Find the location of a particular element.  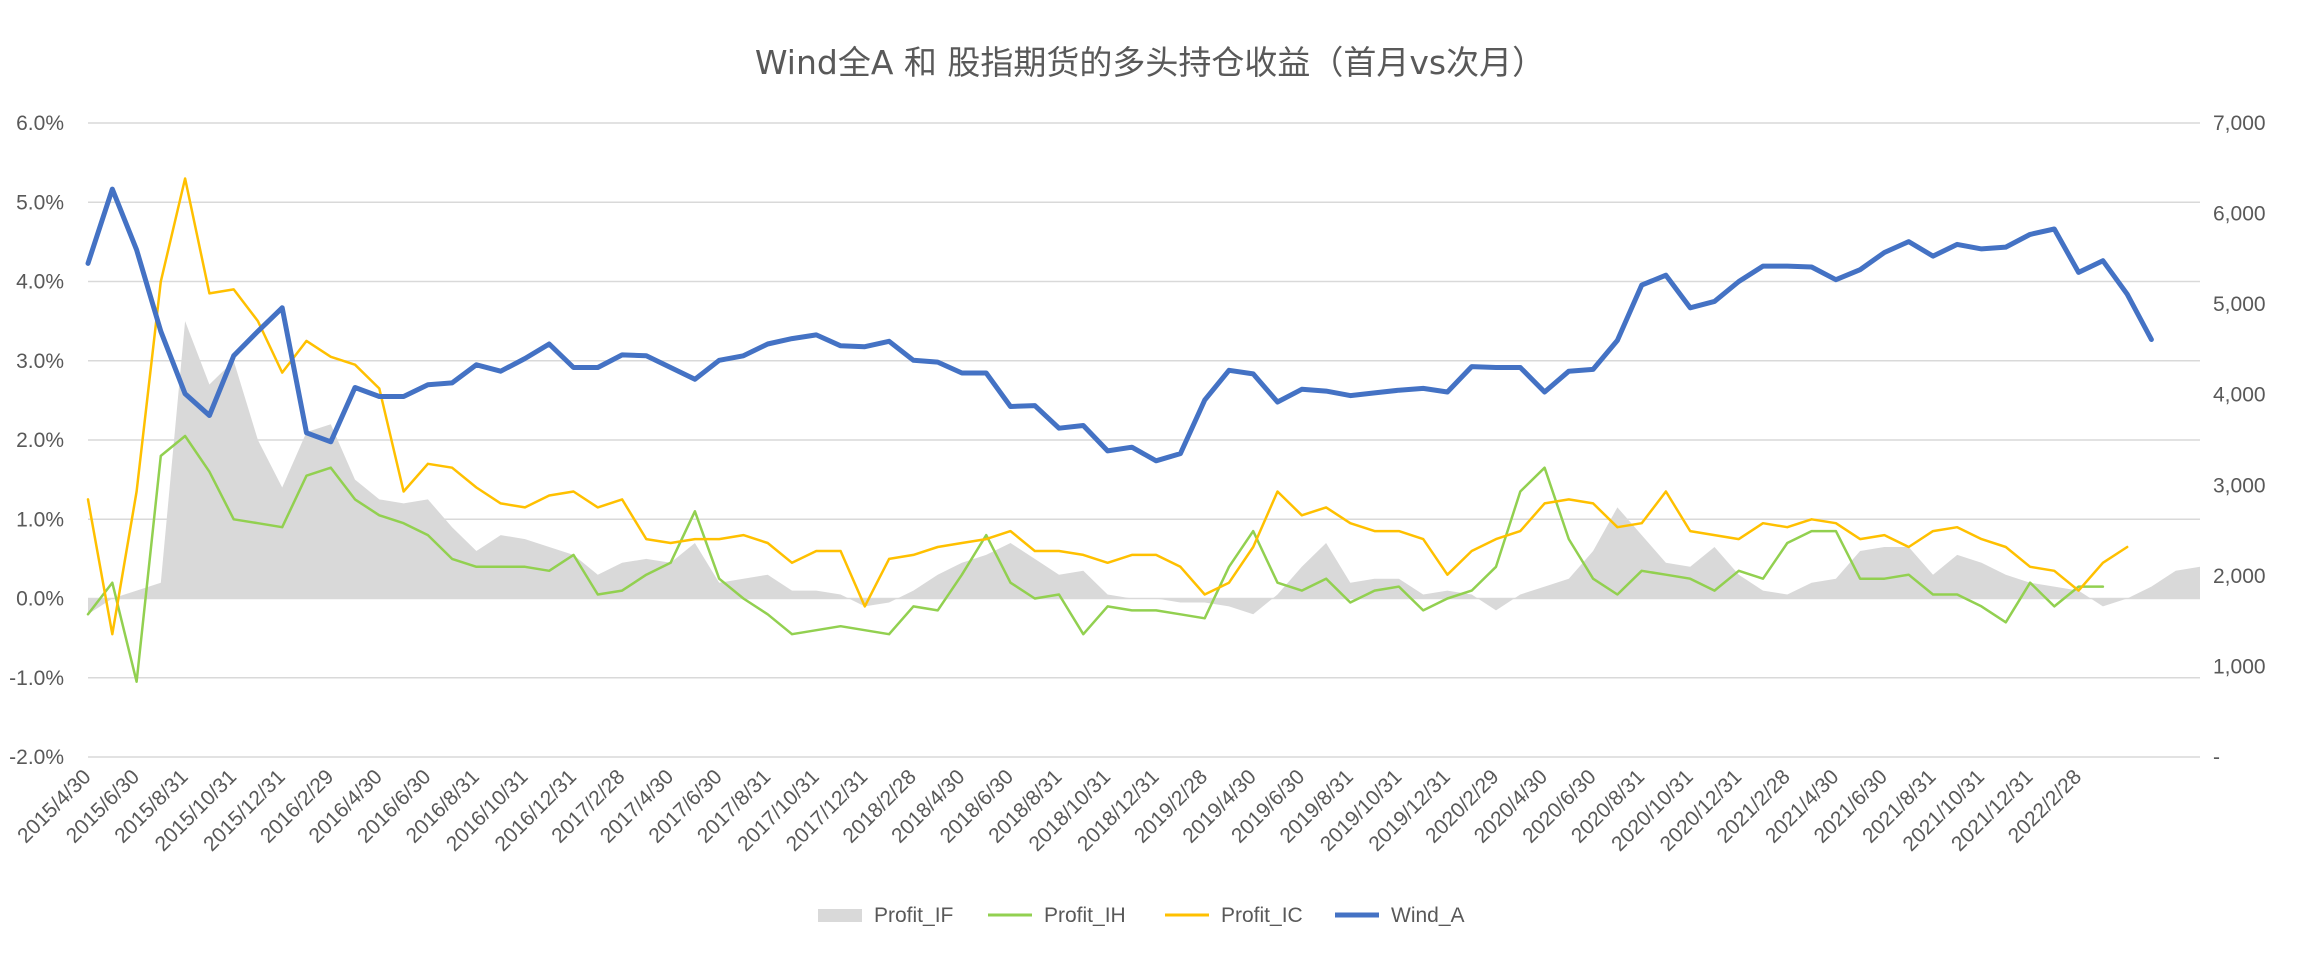

y-left-tick-label: 1.0% is located at coordinates (40, 519).